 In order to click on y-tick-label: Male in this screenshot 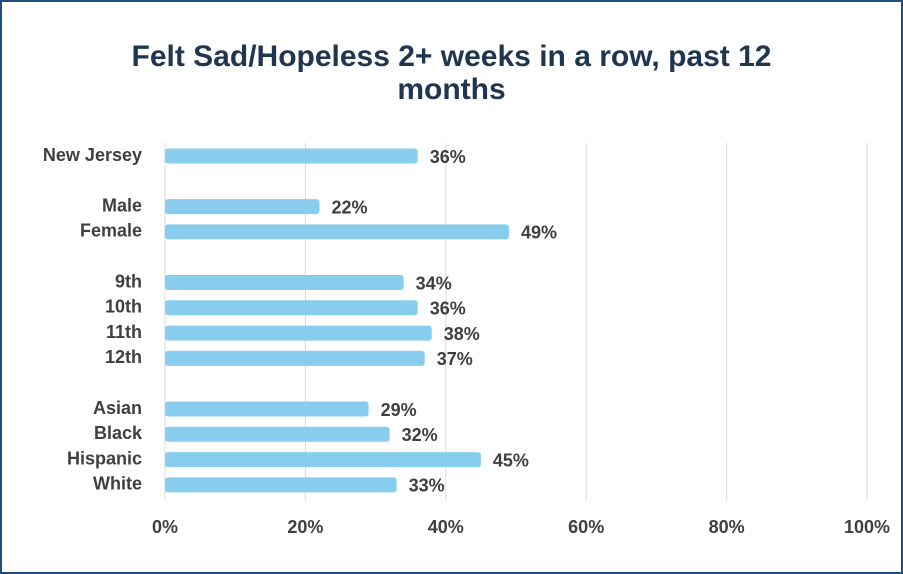, I will do `click(122, 205)`.